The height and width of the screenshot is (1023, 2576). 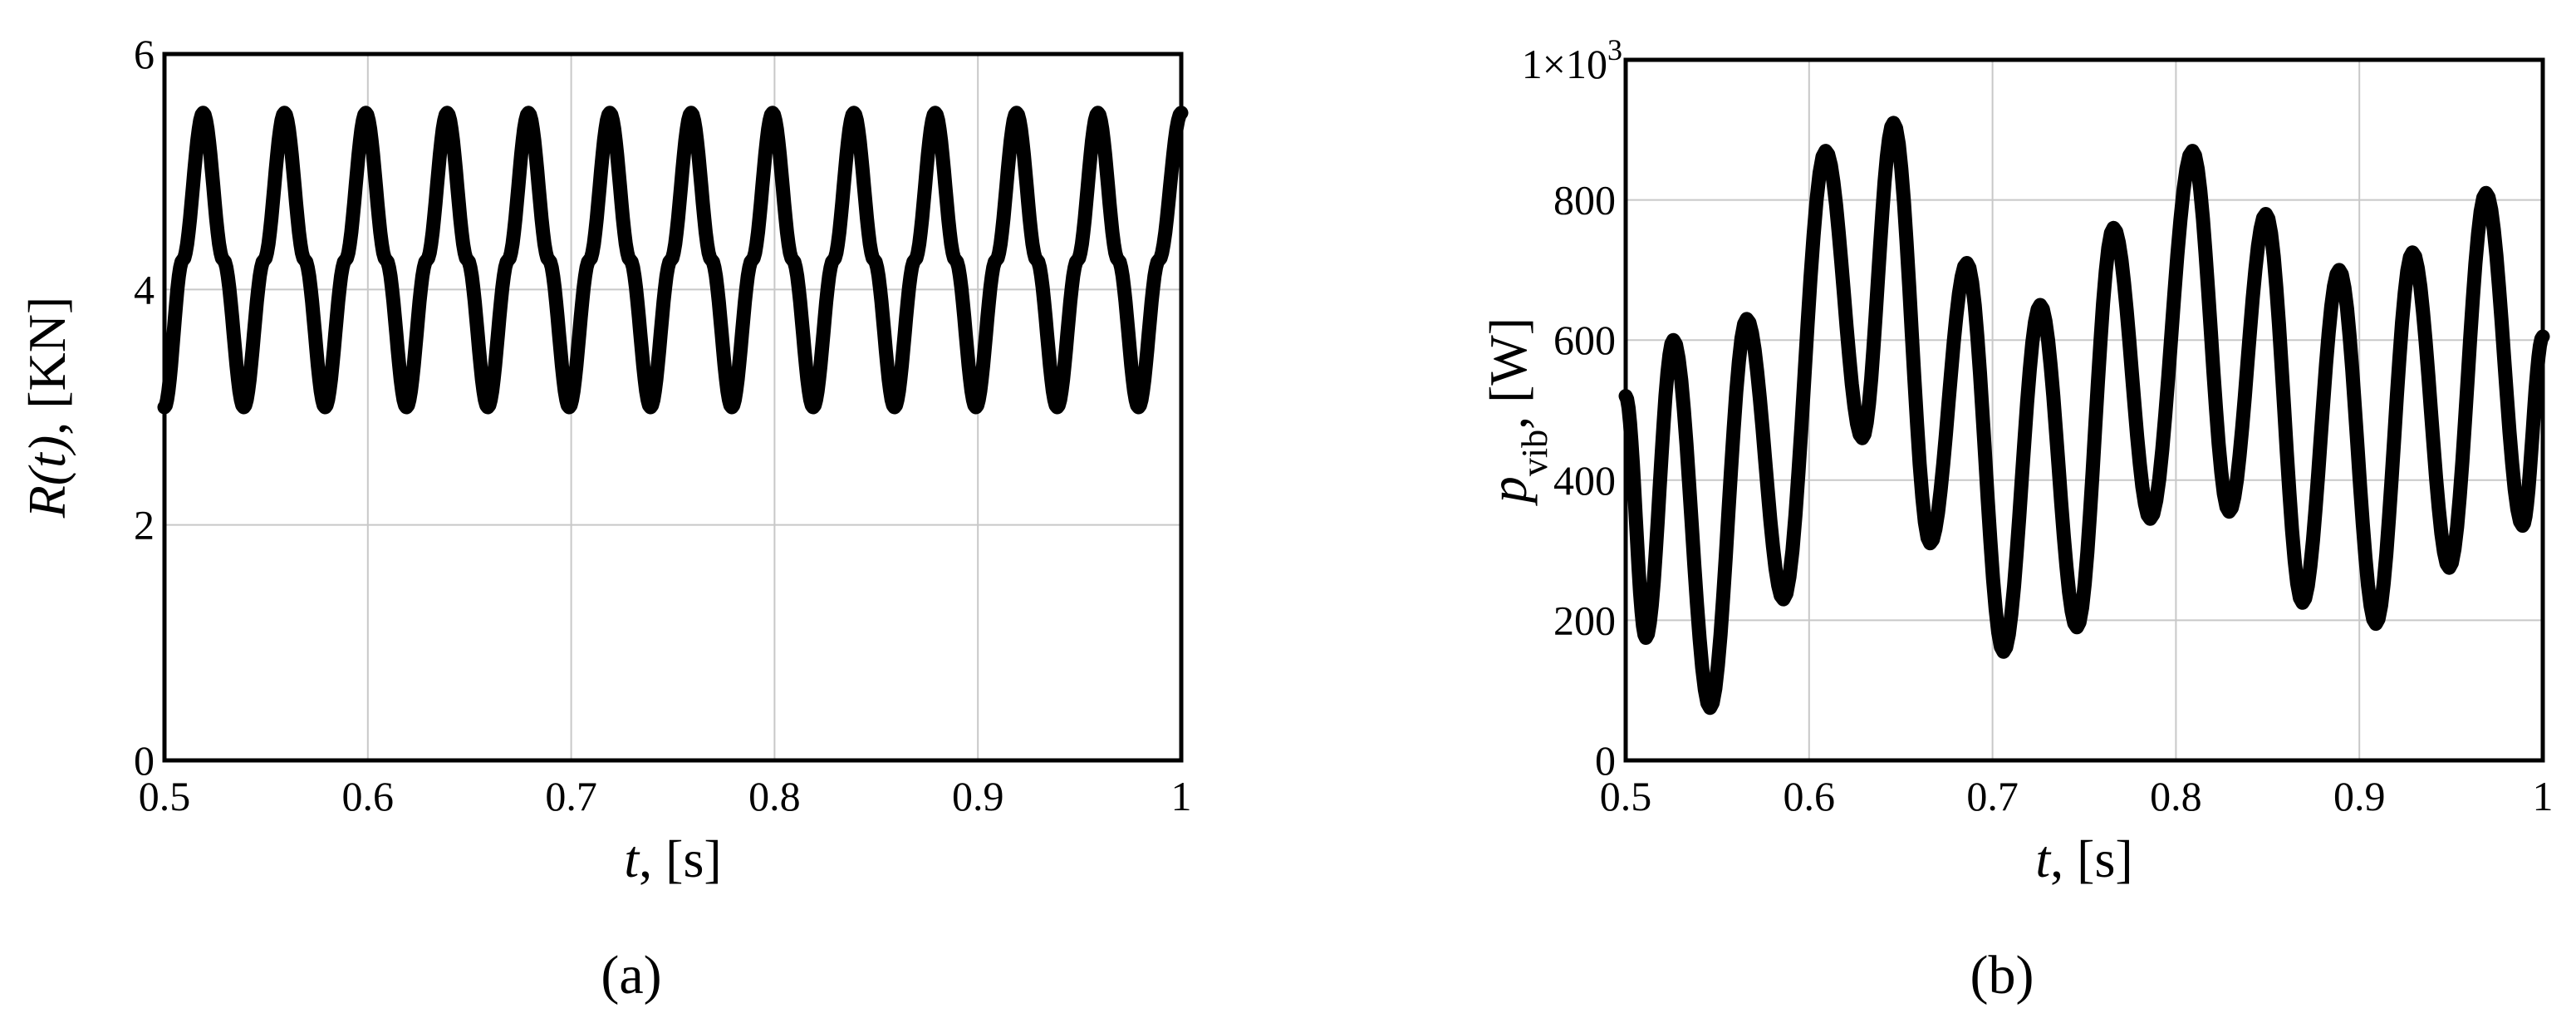 What do you see at coordinates (46, 366) in the screenshot?
I see `y-axis-unit-a: , [KN]` at bounding box center [46, 366].